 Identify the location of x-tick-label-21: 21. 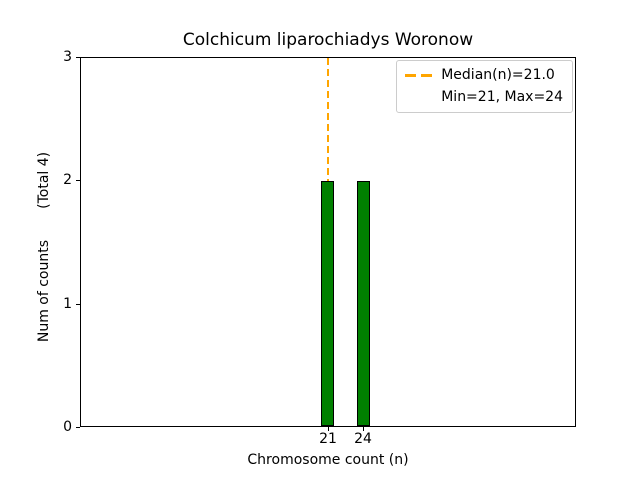
(328, 439).